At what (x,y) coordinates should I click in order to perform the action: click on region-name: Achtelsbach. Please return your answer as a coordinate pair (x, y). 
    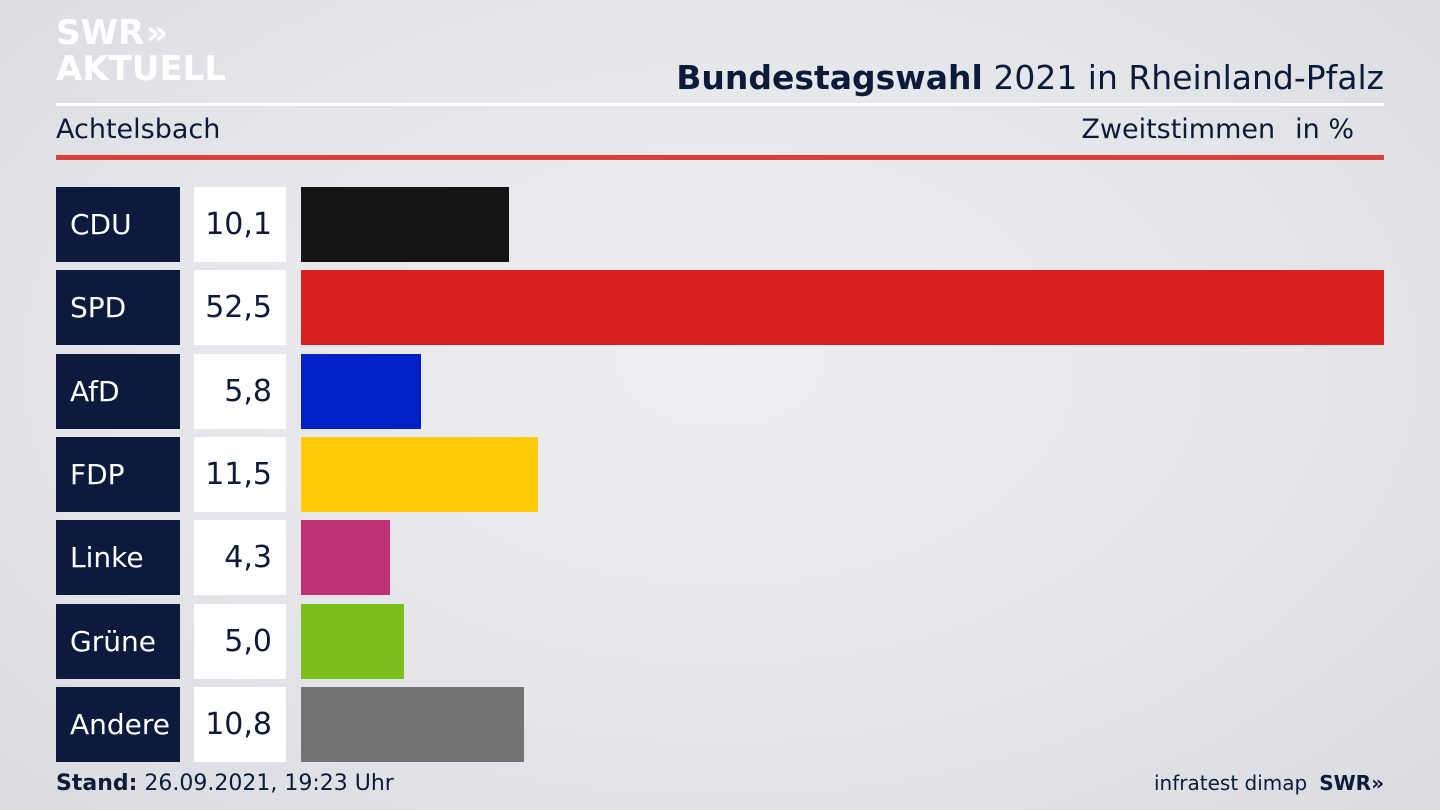
    Looking at the image, I should click on (138, 129).